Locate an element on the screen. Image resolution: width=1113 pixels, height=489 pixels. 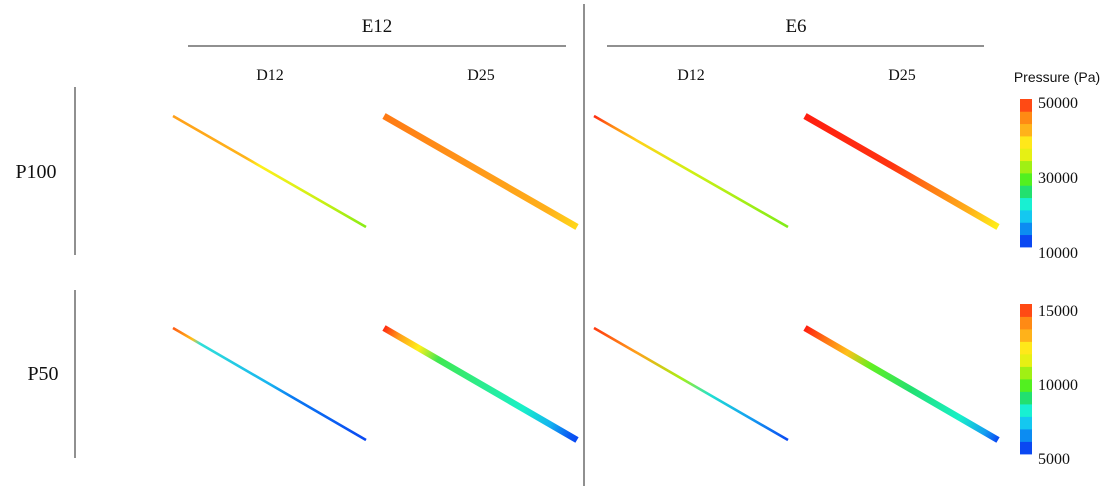
colorbar-bottom-label-max: 15000 is located at coordinates (1058, 311).